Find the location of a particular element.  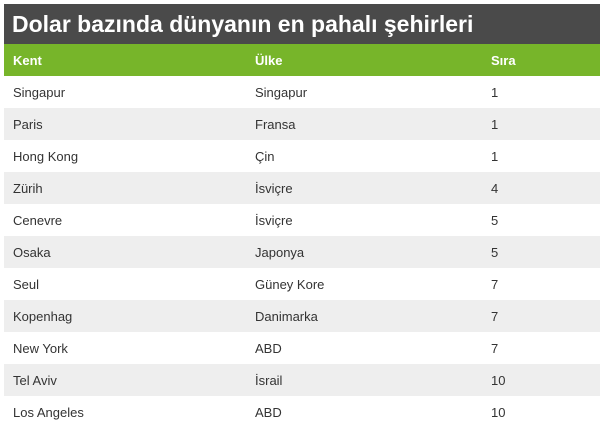

cell-city: Zürih is located at coordinates (28, 188).